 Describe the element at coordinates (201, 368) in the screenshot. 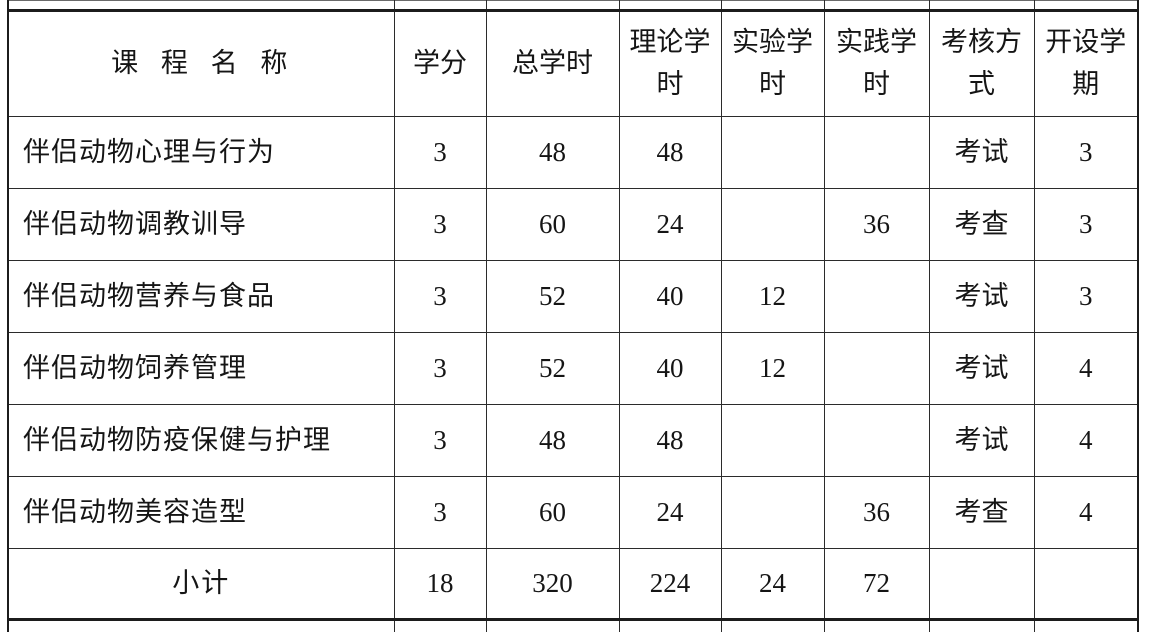

I see `cell-course: 伴侣动物饲养管理` at that location.